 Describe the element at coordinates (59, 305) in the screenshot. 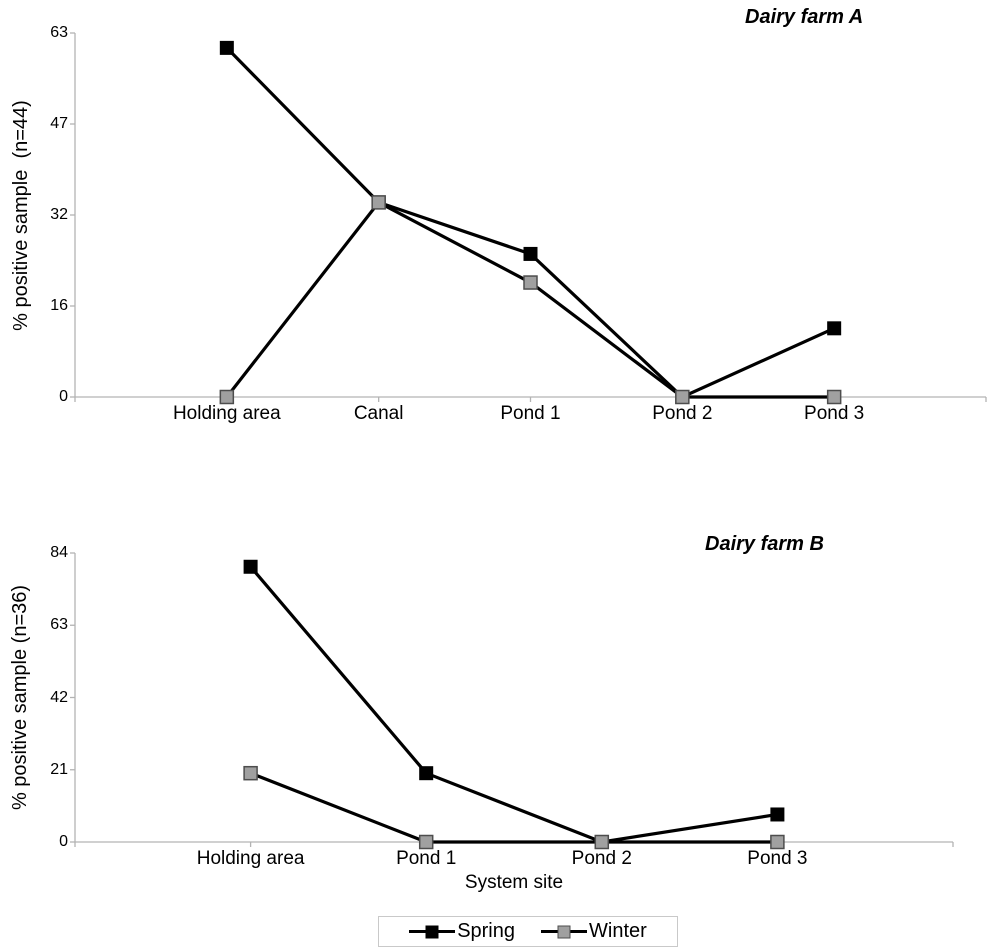

I see `y-tick-label: 16` at that location.